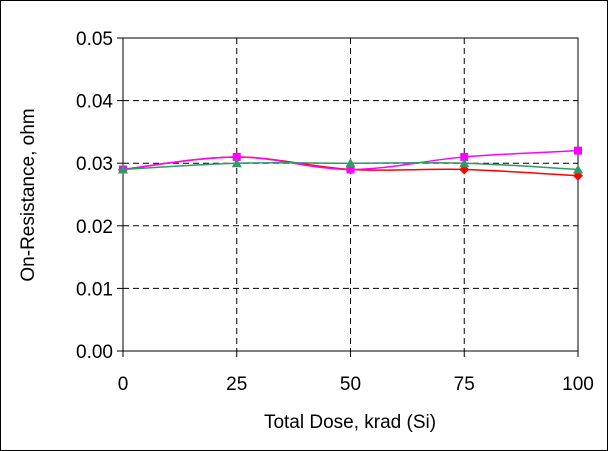 The height and width of the screenshot is (451, 608). I want to click on x-axis-title: Total Dose, krad (Si), so click(350, 422).